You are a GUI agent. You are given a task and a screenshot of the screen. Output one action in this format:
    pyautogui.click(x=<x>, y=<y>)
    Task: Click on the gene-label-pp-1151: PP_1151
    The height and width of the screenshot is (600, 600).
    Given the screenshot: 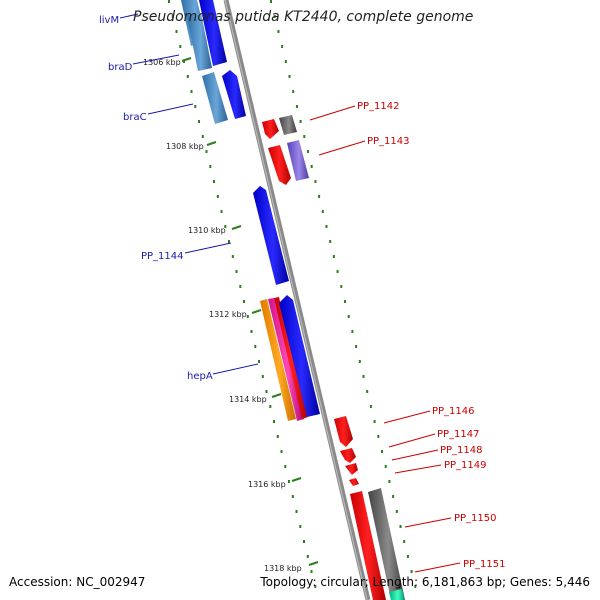 What is the action you would take?
    pyautogui.click(x=484, y=564)
    